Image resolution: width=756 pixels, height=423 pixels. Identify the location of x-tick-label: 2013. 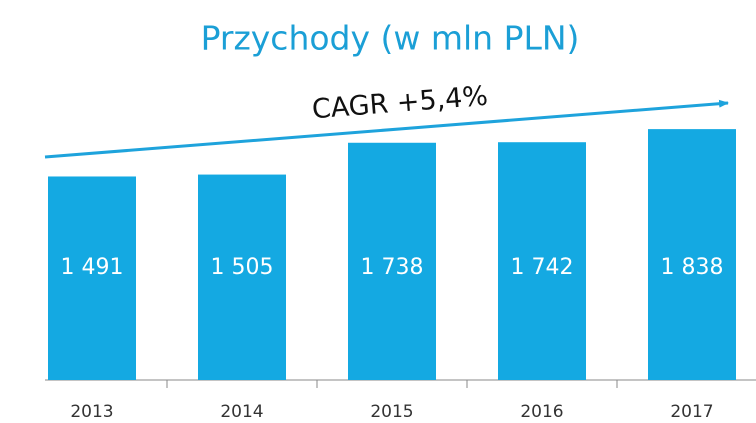
(91, 412).